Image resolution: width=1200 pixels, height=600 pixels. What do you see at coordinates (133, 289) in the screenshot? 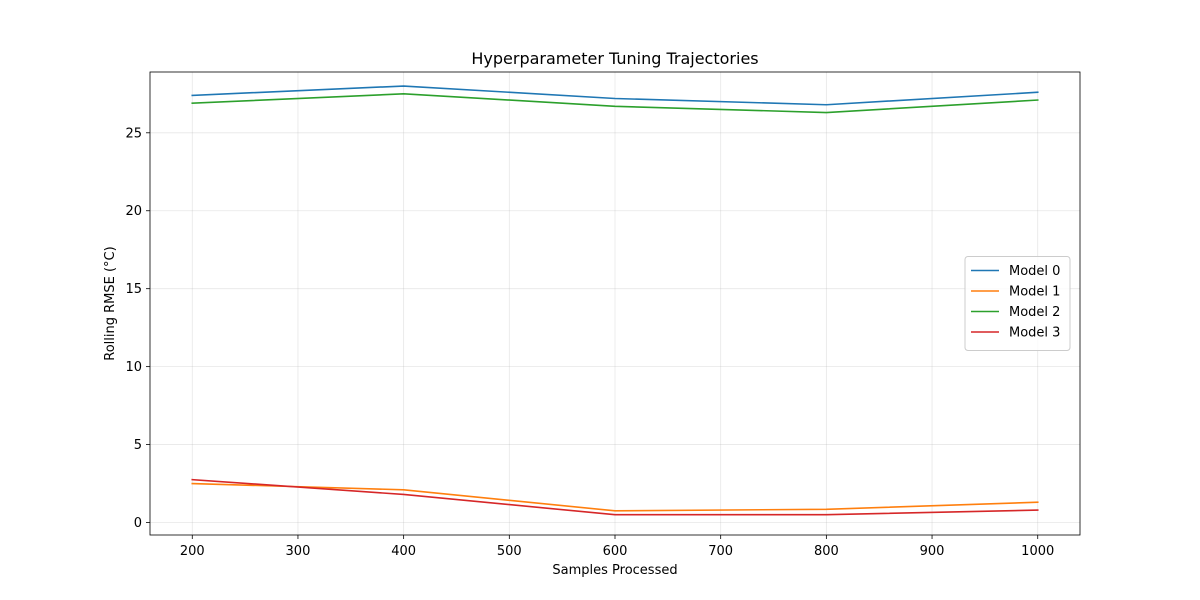
I see `y-tick-label: 15` at bounding box center [133, 289].